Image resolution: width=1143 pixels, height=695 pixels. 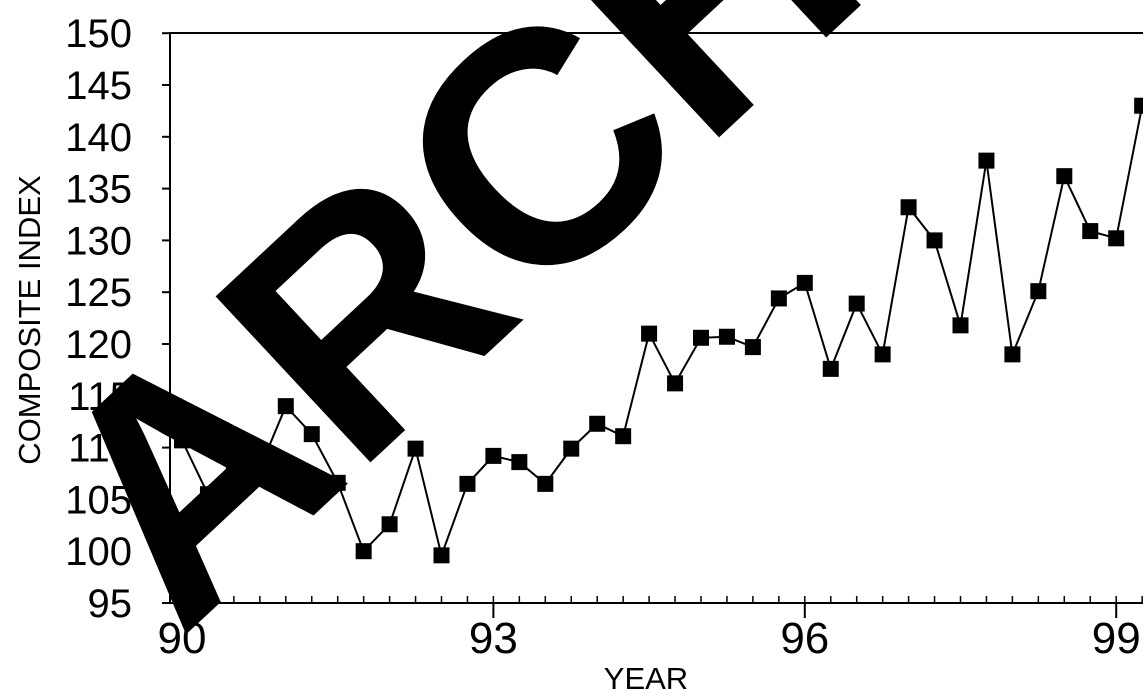 What do you see at coordinates (98, 345) in the screenshot?
I see `y-tick-label: 120` at bounding box center [98, 345].